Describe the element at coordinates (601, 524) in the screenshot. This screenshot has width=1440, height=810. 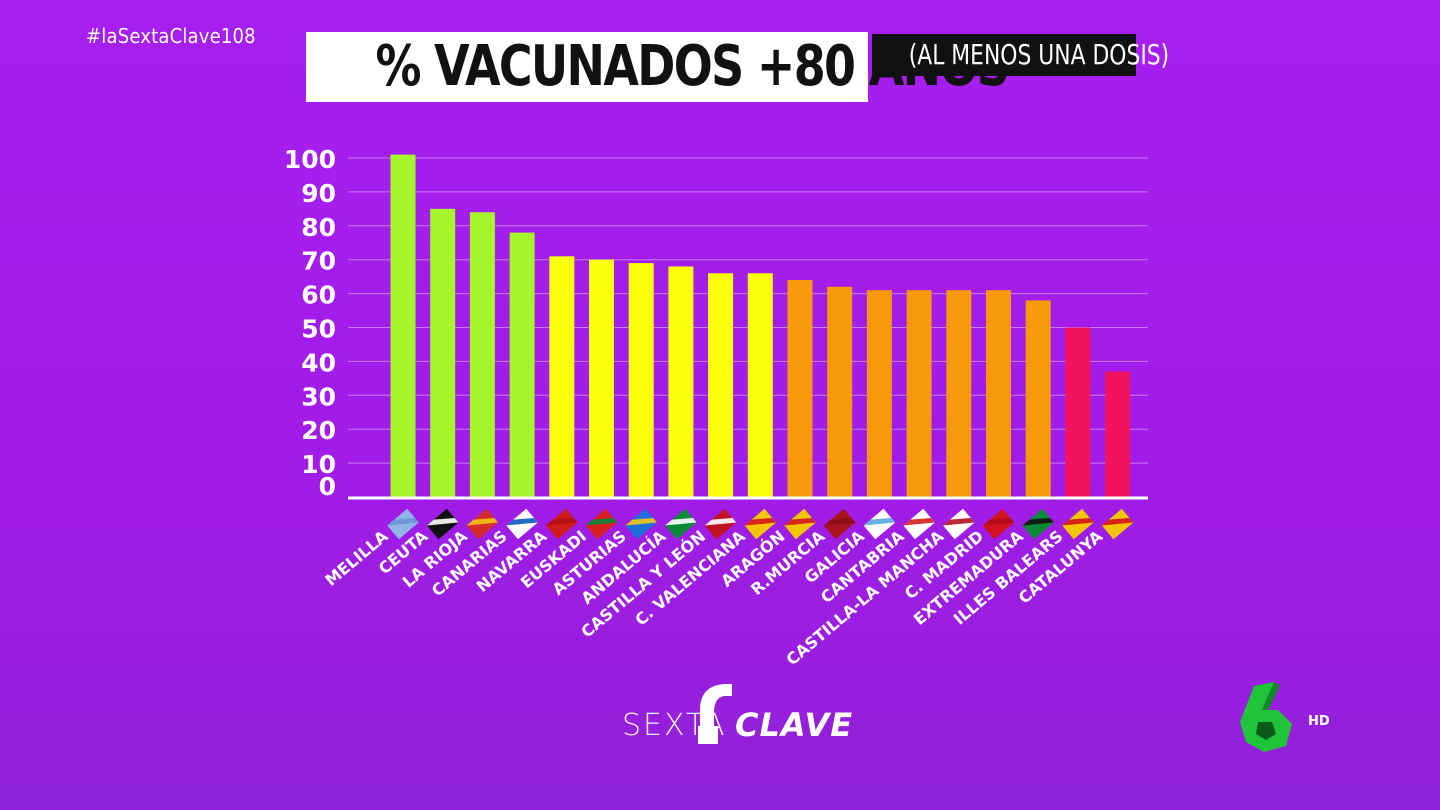
I see `euskadi-flag-icon` at that location.